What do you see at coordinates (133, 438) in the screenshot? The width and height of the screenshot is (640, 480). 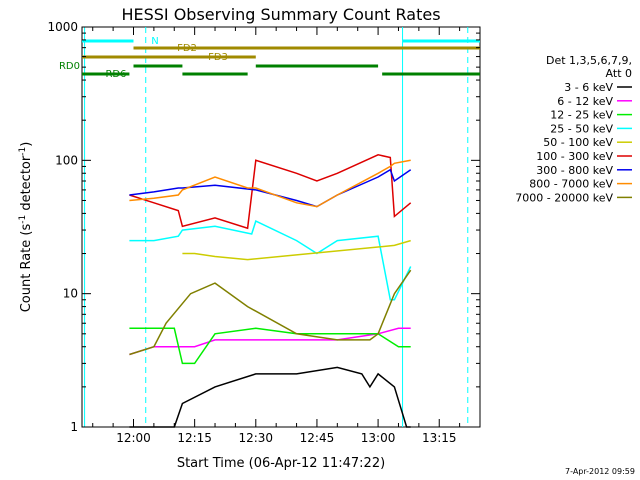 I see `x-tick-label: 12:00` at bounding box center [133, 438].